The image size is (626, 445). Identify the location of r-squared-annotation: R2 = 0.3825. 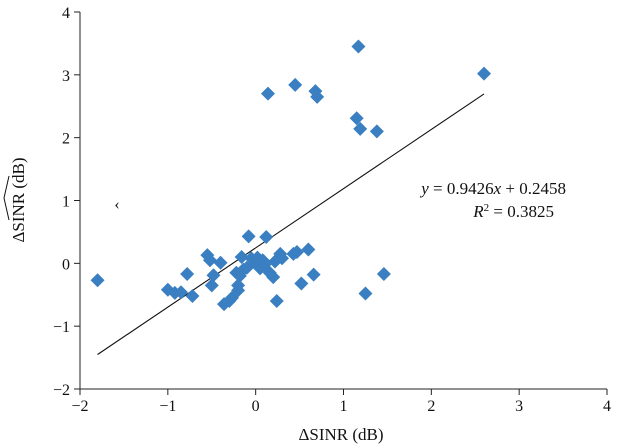
(513, 211).